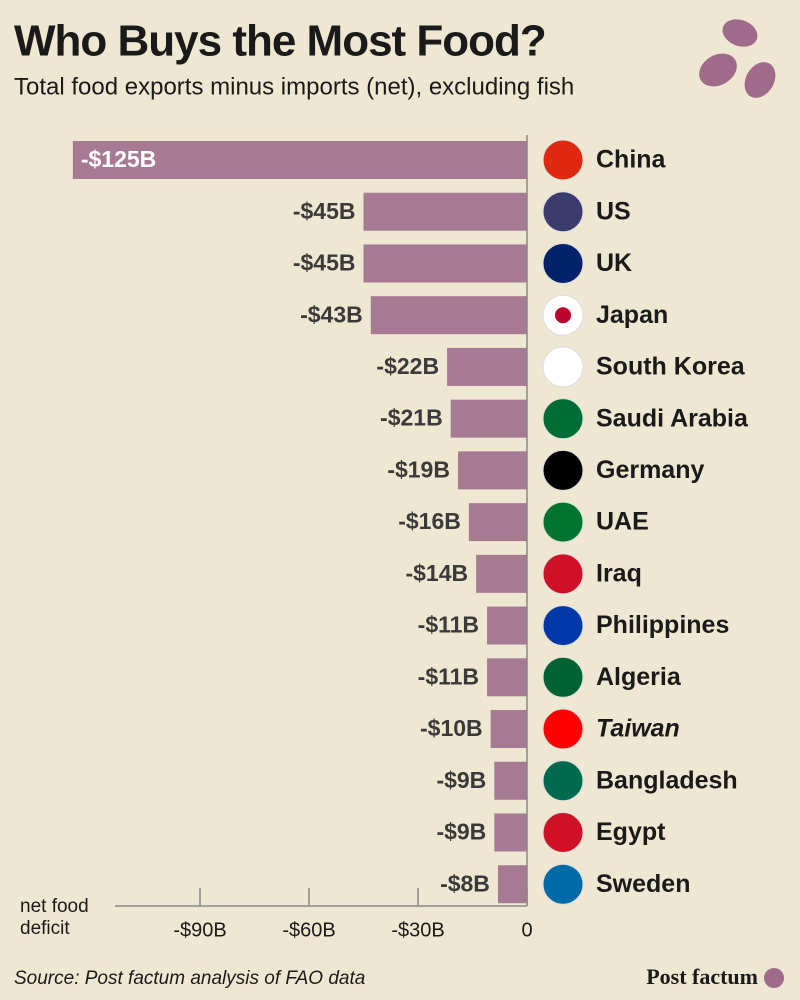  Describe the element at coordinates (308, 930) in the screenshot. I see `x-tick-label: -$60B` at that location.